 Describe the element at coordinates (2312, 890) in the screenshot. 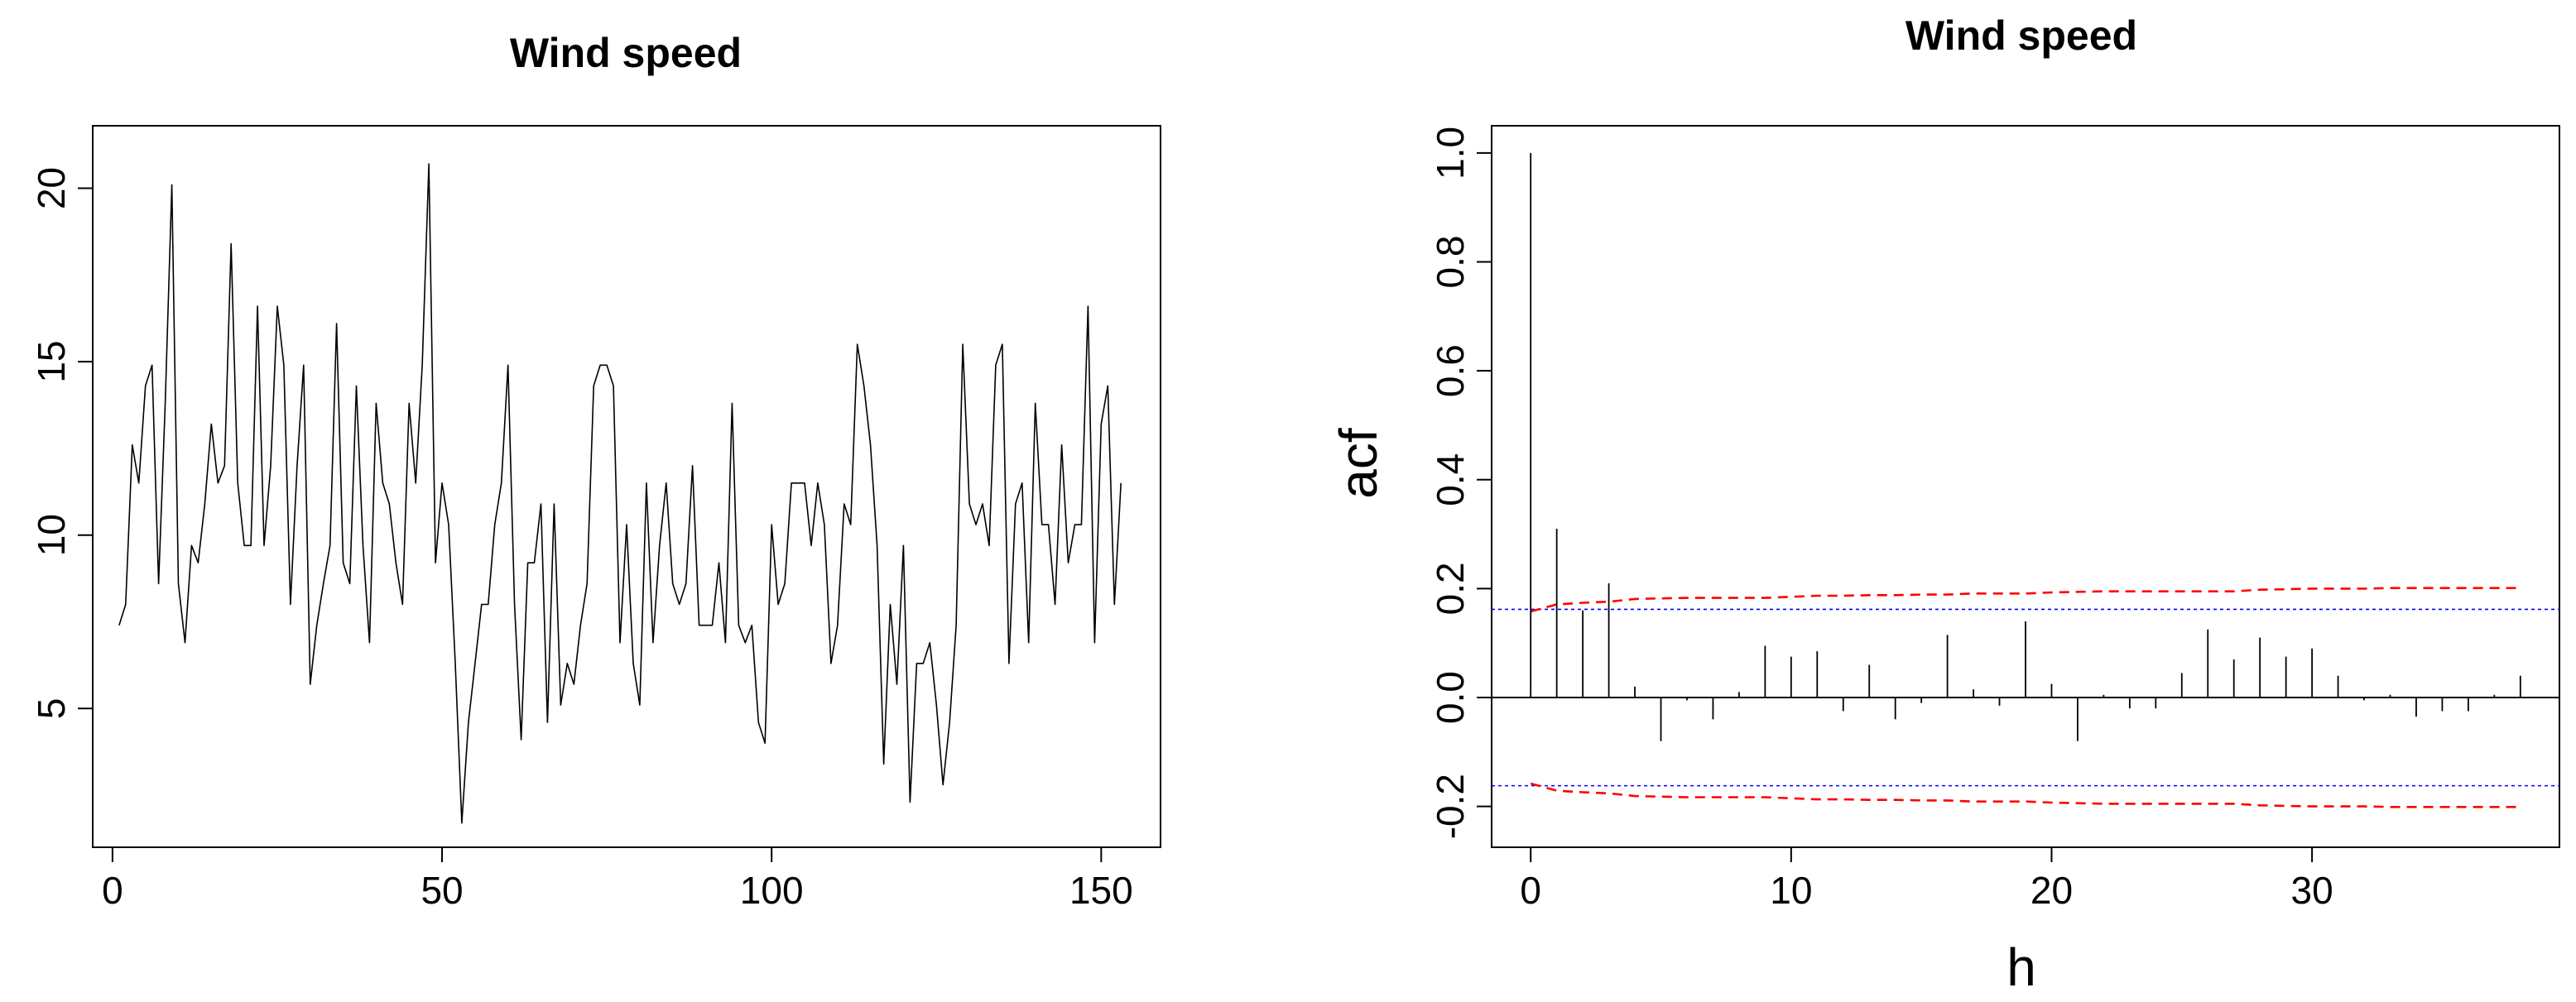

I see `right-x-tick-label: 30` at that location.